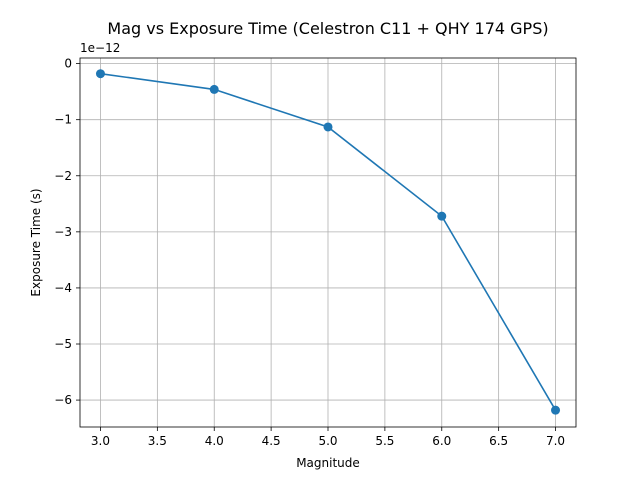 The image size is (640, 480). Describe the element at coordinates (63, 176) in the screenshot. I see `y-tick-label: −2` at that location.